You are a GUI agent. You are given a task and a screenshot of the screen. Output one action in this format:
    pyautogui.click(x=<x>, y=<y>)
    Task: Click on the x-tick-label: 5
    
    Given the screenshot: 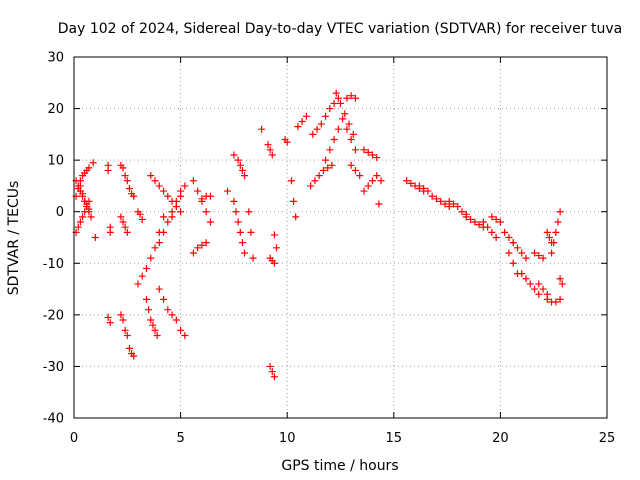 What is the action you would take?
    pyautogui.click(x=180, y=438)
    